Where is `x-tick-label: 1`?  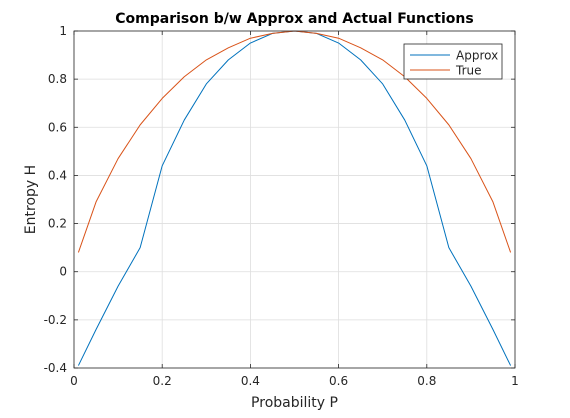
x-tick-label: 1 is located at coordinates (515, 381).